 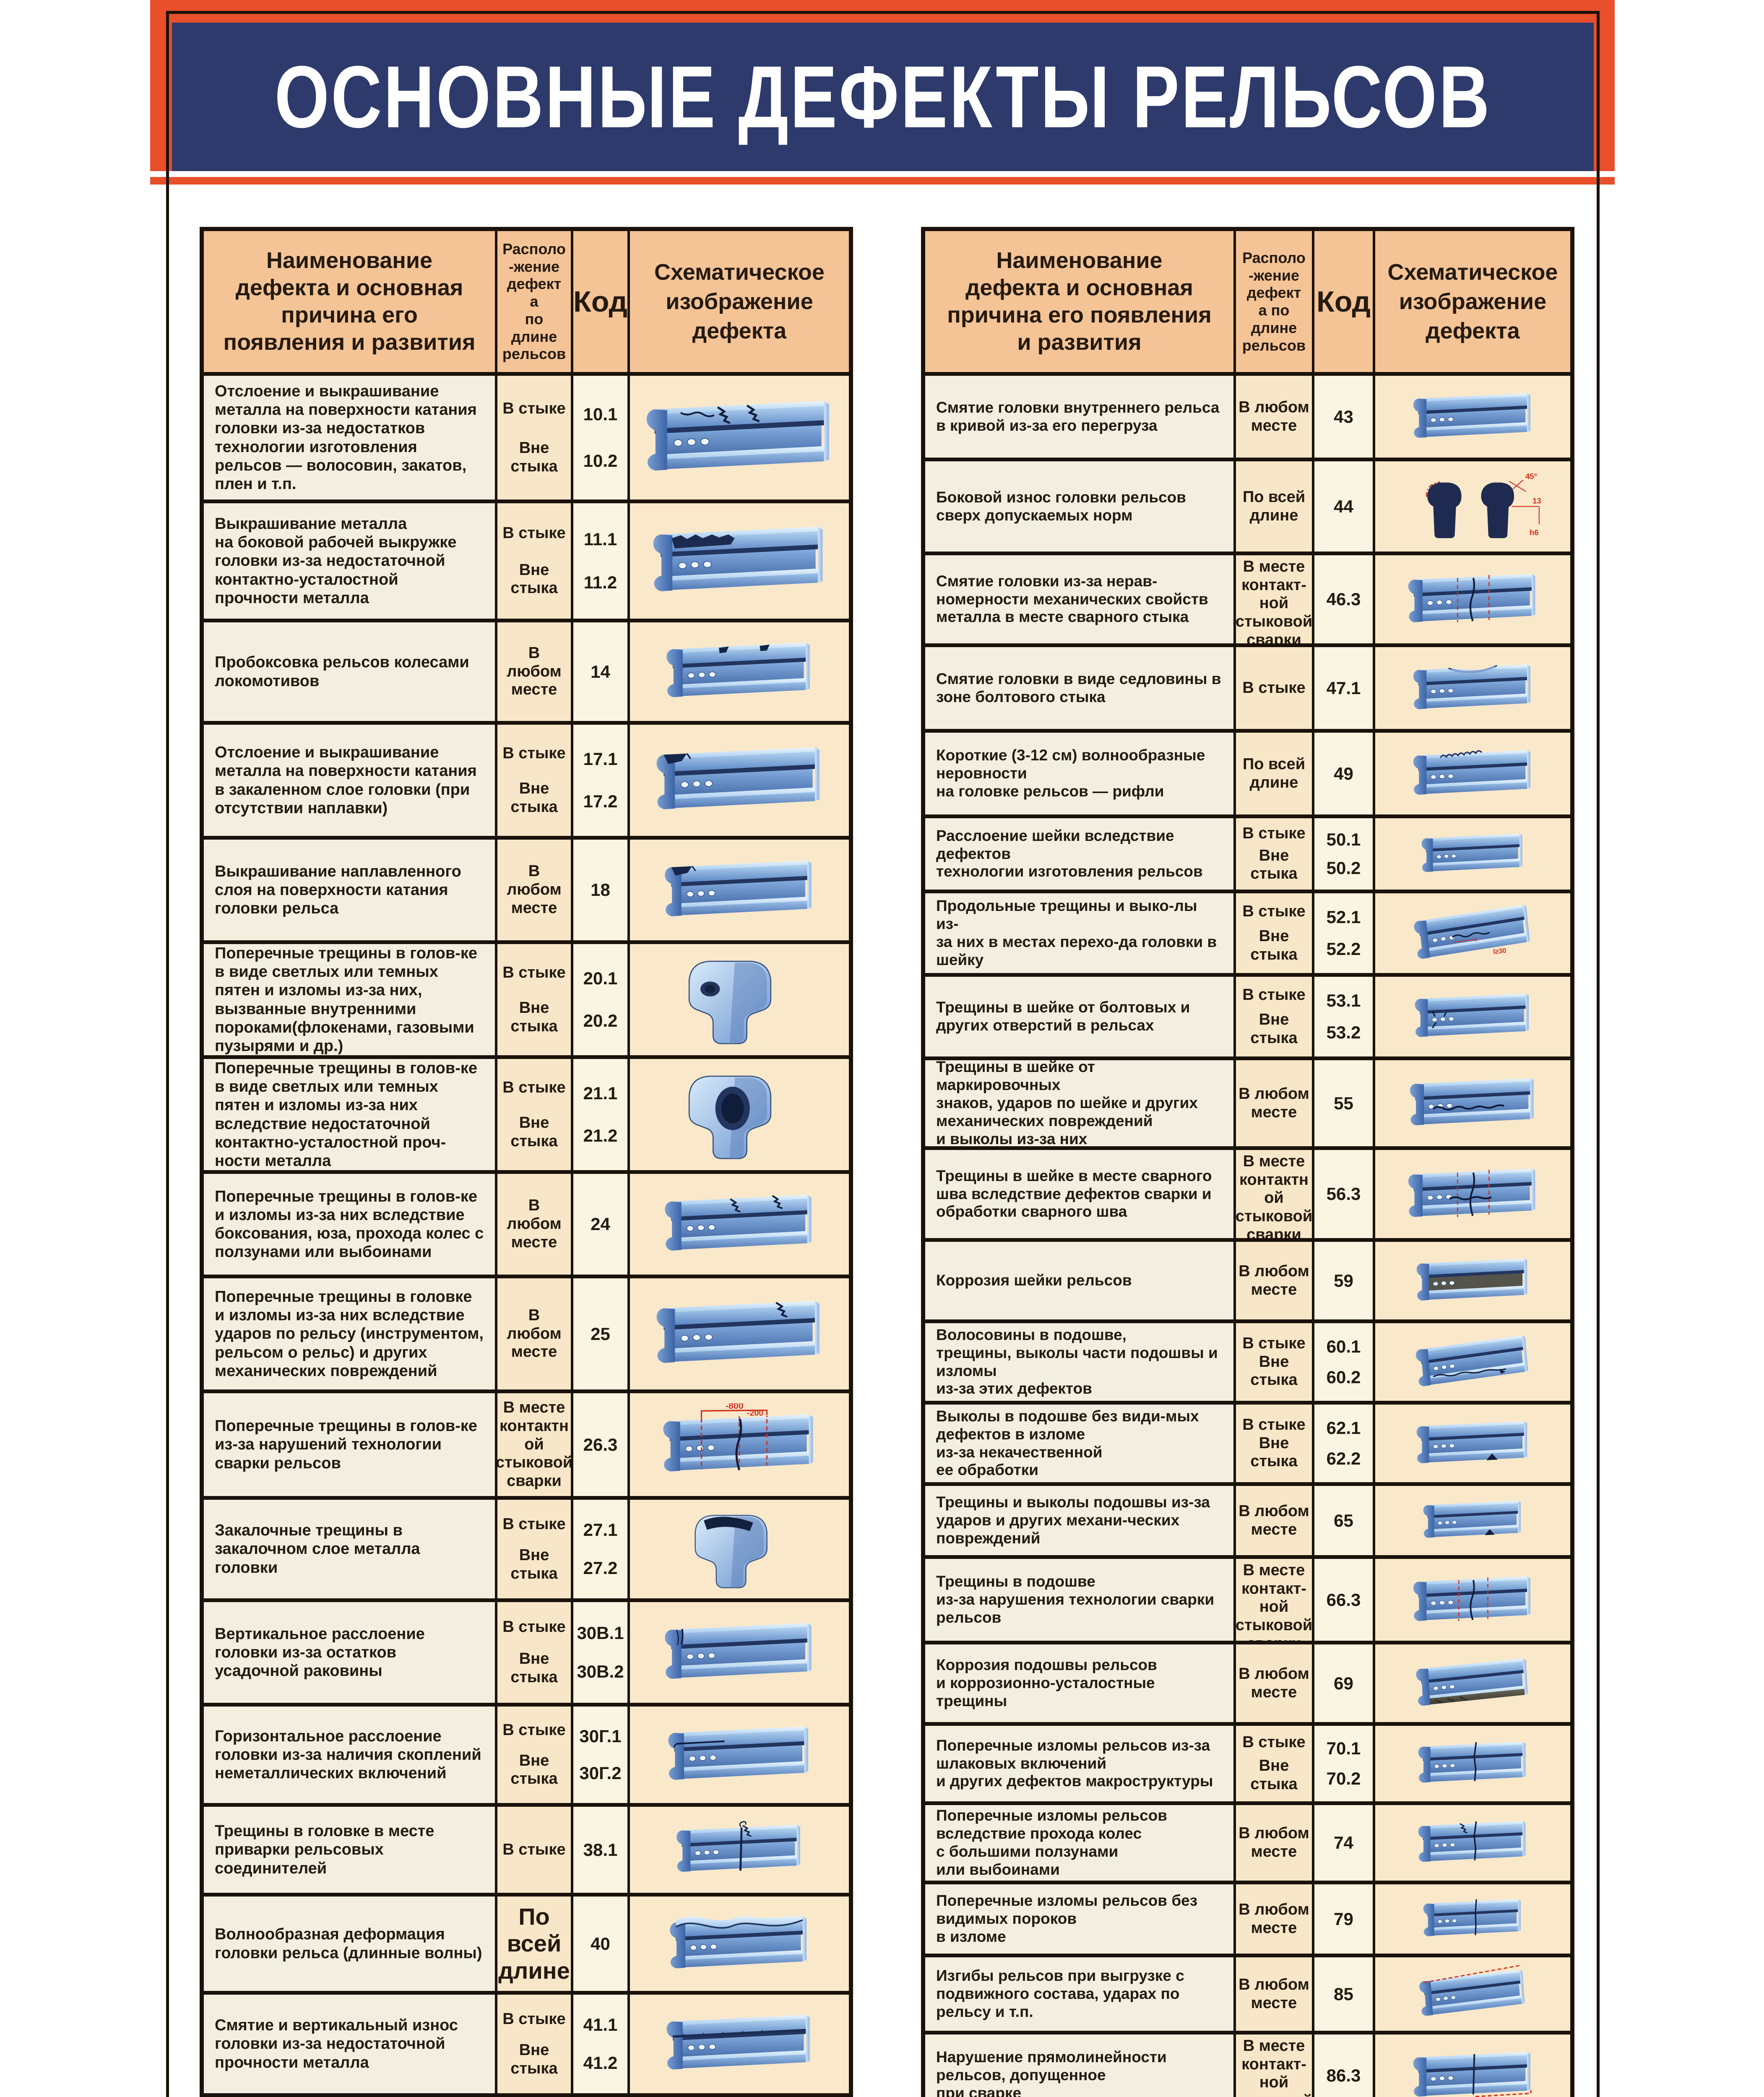 What do you see at coordinates (1343, 1377) in the screenshot?
I see `defect-code: 60.2` at bounding box center [1343, 1377].